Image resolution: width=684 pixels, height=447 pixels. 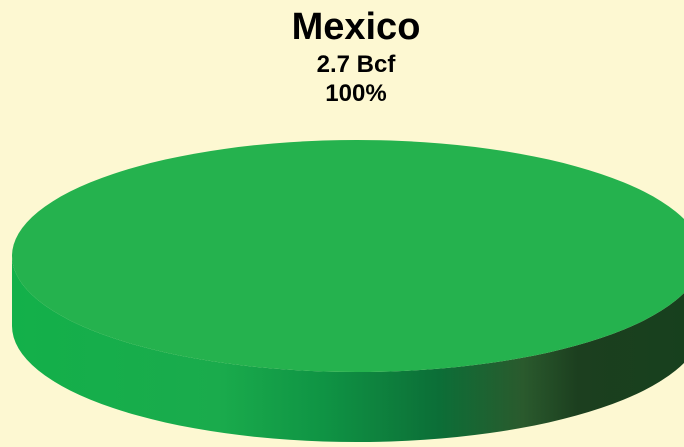 I want to click on slice-label-mexico: Mexico, so click(x=356, y=27).